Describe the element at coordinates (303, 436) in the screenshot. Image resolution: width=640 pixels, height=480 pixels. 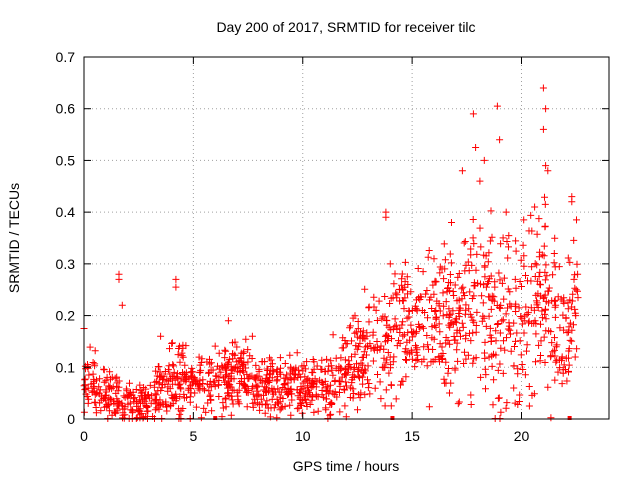
I see `x-tick-label: 10` at that location.